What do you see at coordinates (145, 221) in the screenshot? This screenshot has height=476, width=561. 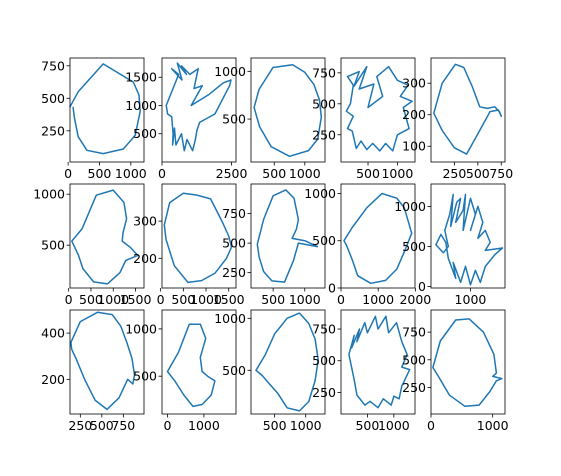 I see `y-tick-label: 300` at bounding box center [145, 221].